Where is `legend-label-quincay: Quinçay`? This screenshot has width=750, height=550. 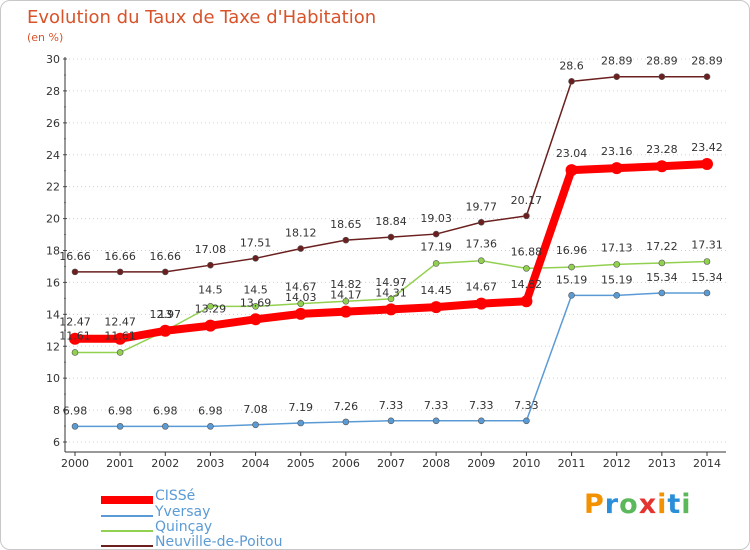
legend-label-quincay: Quinçay is located at coordinates (184, 527).